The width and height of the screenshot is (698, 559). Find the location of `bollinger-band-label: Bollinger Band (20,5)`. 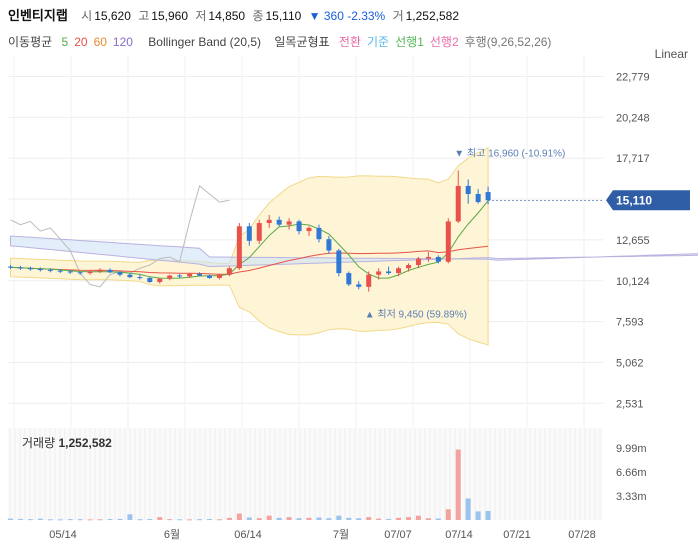

bollinger-band-label: Bollinger Band (20,5) is located at coordinates (205, 42).